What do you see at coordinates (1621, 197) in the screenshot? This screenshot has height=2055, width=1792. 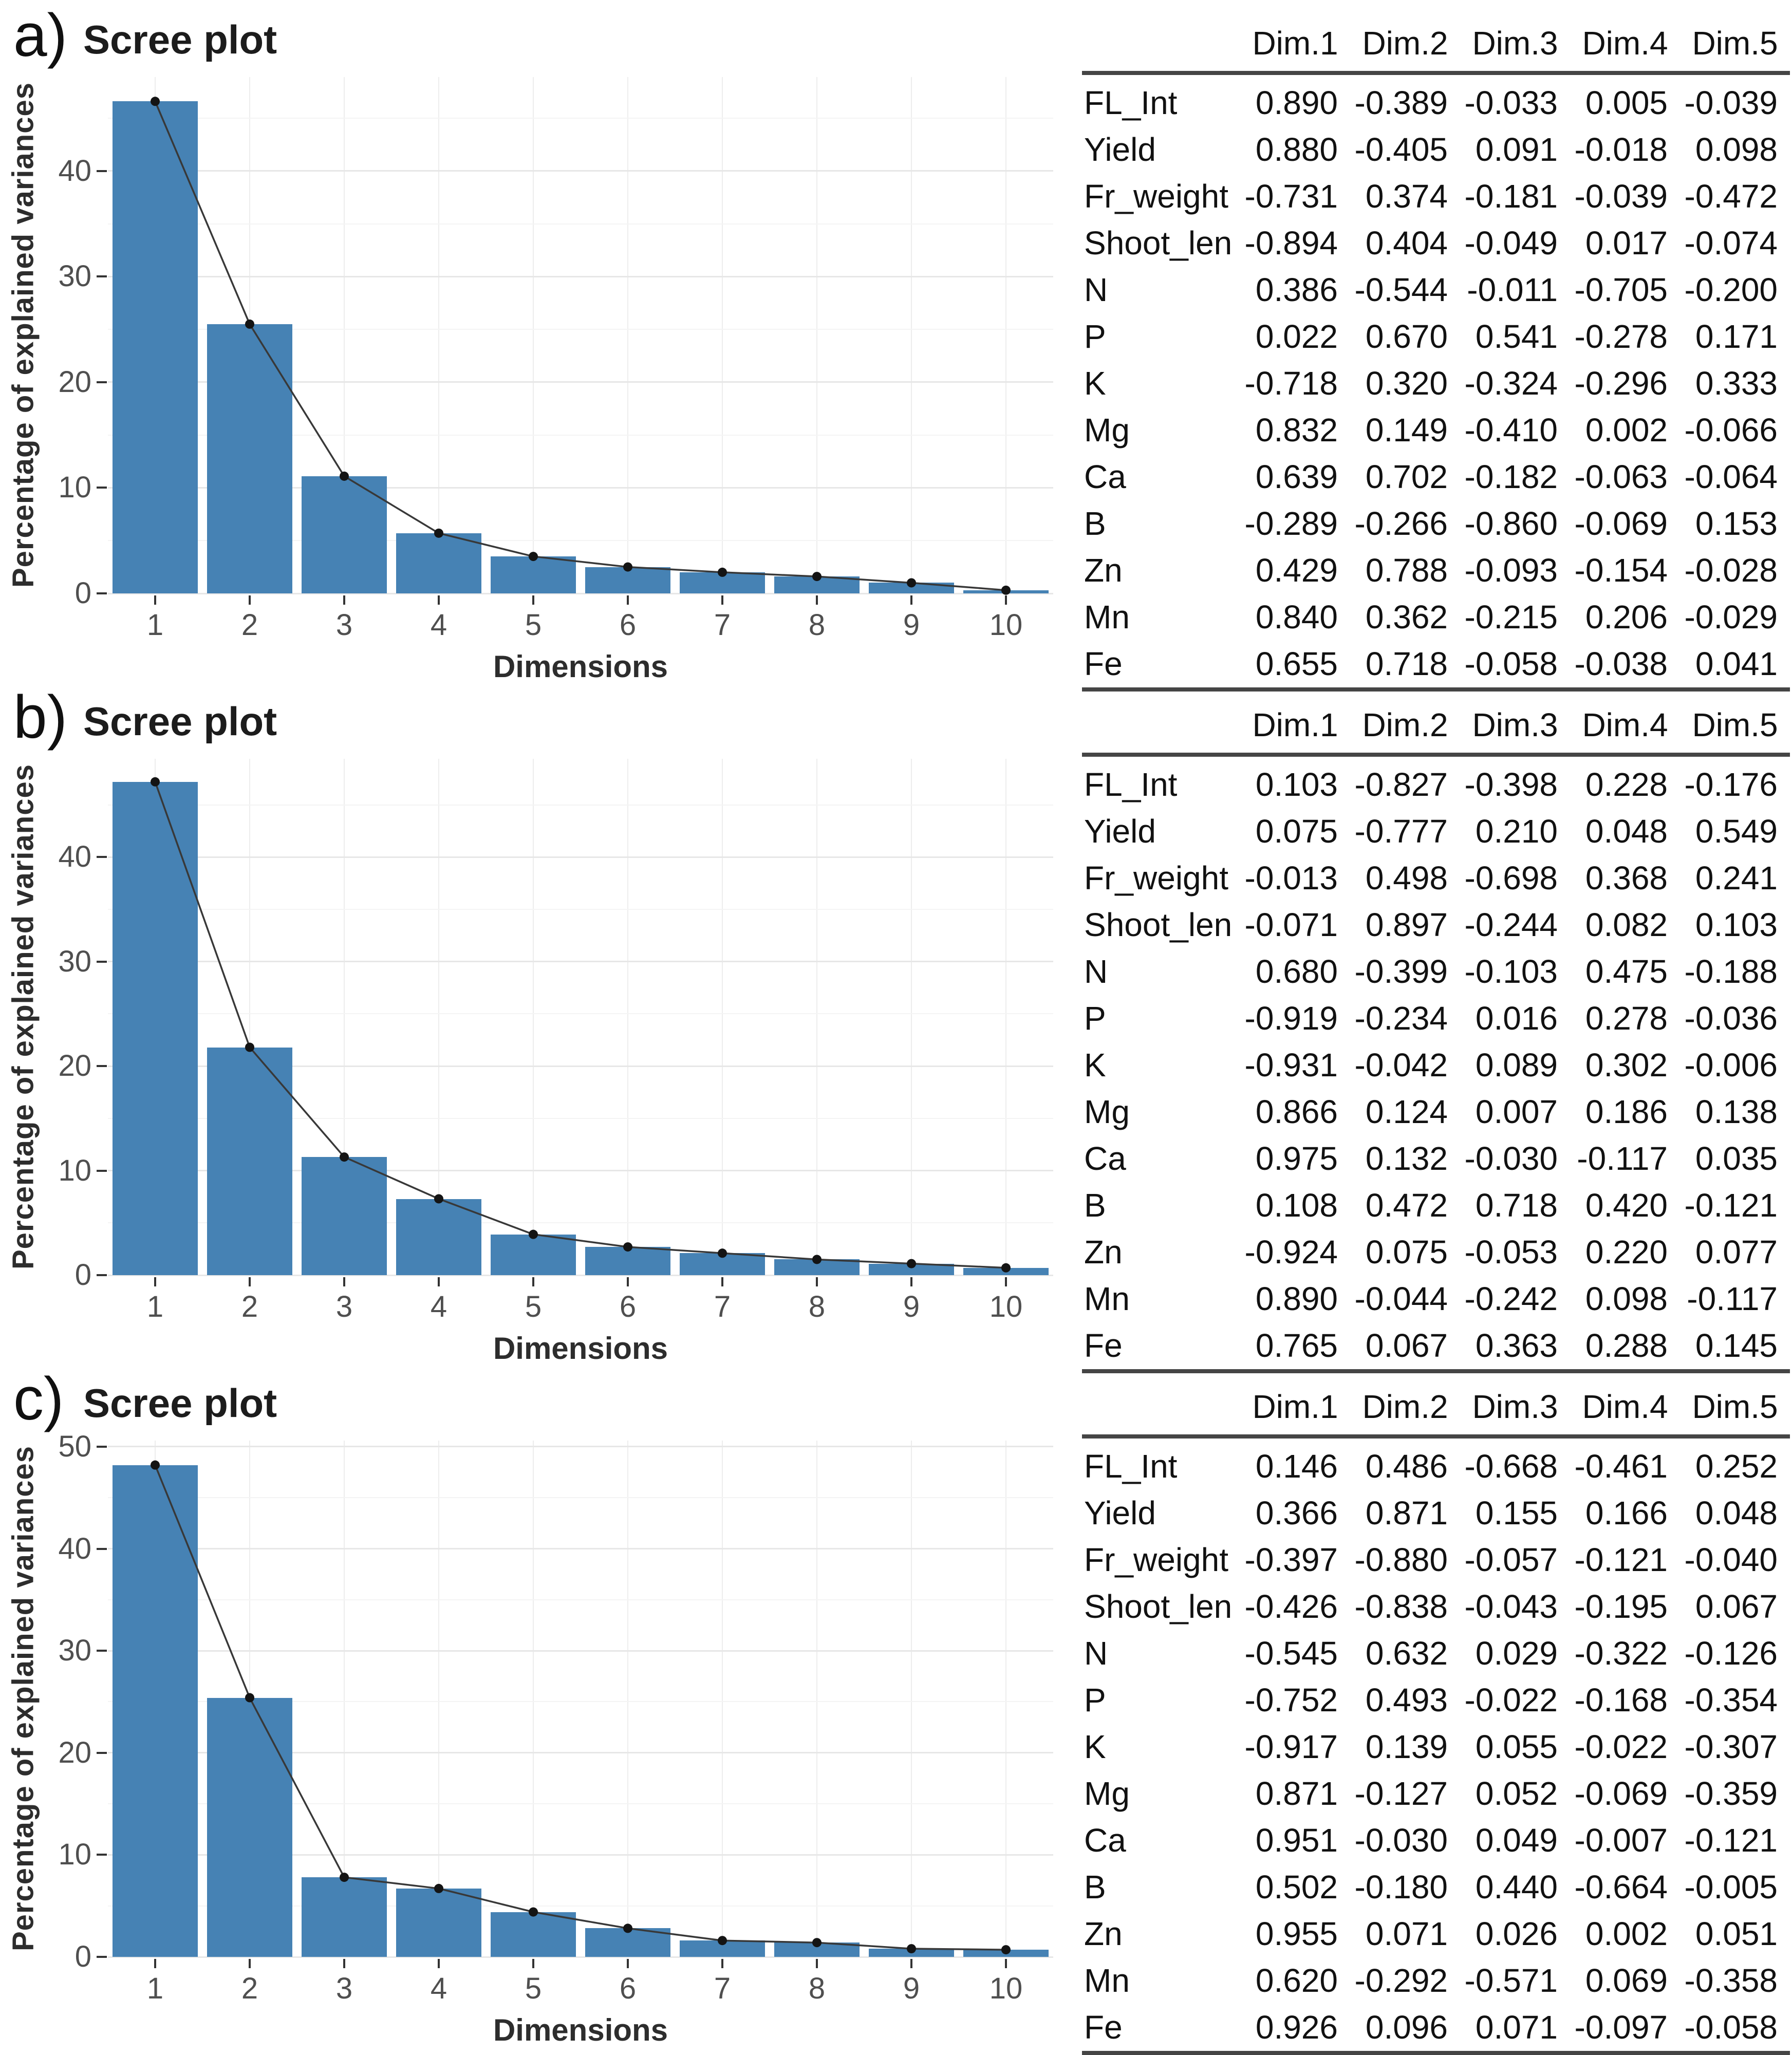 I see `cell: -0.039` at bounding box center [1621, 197].